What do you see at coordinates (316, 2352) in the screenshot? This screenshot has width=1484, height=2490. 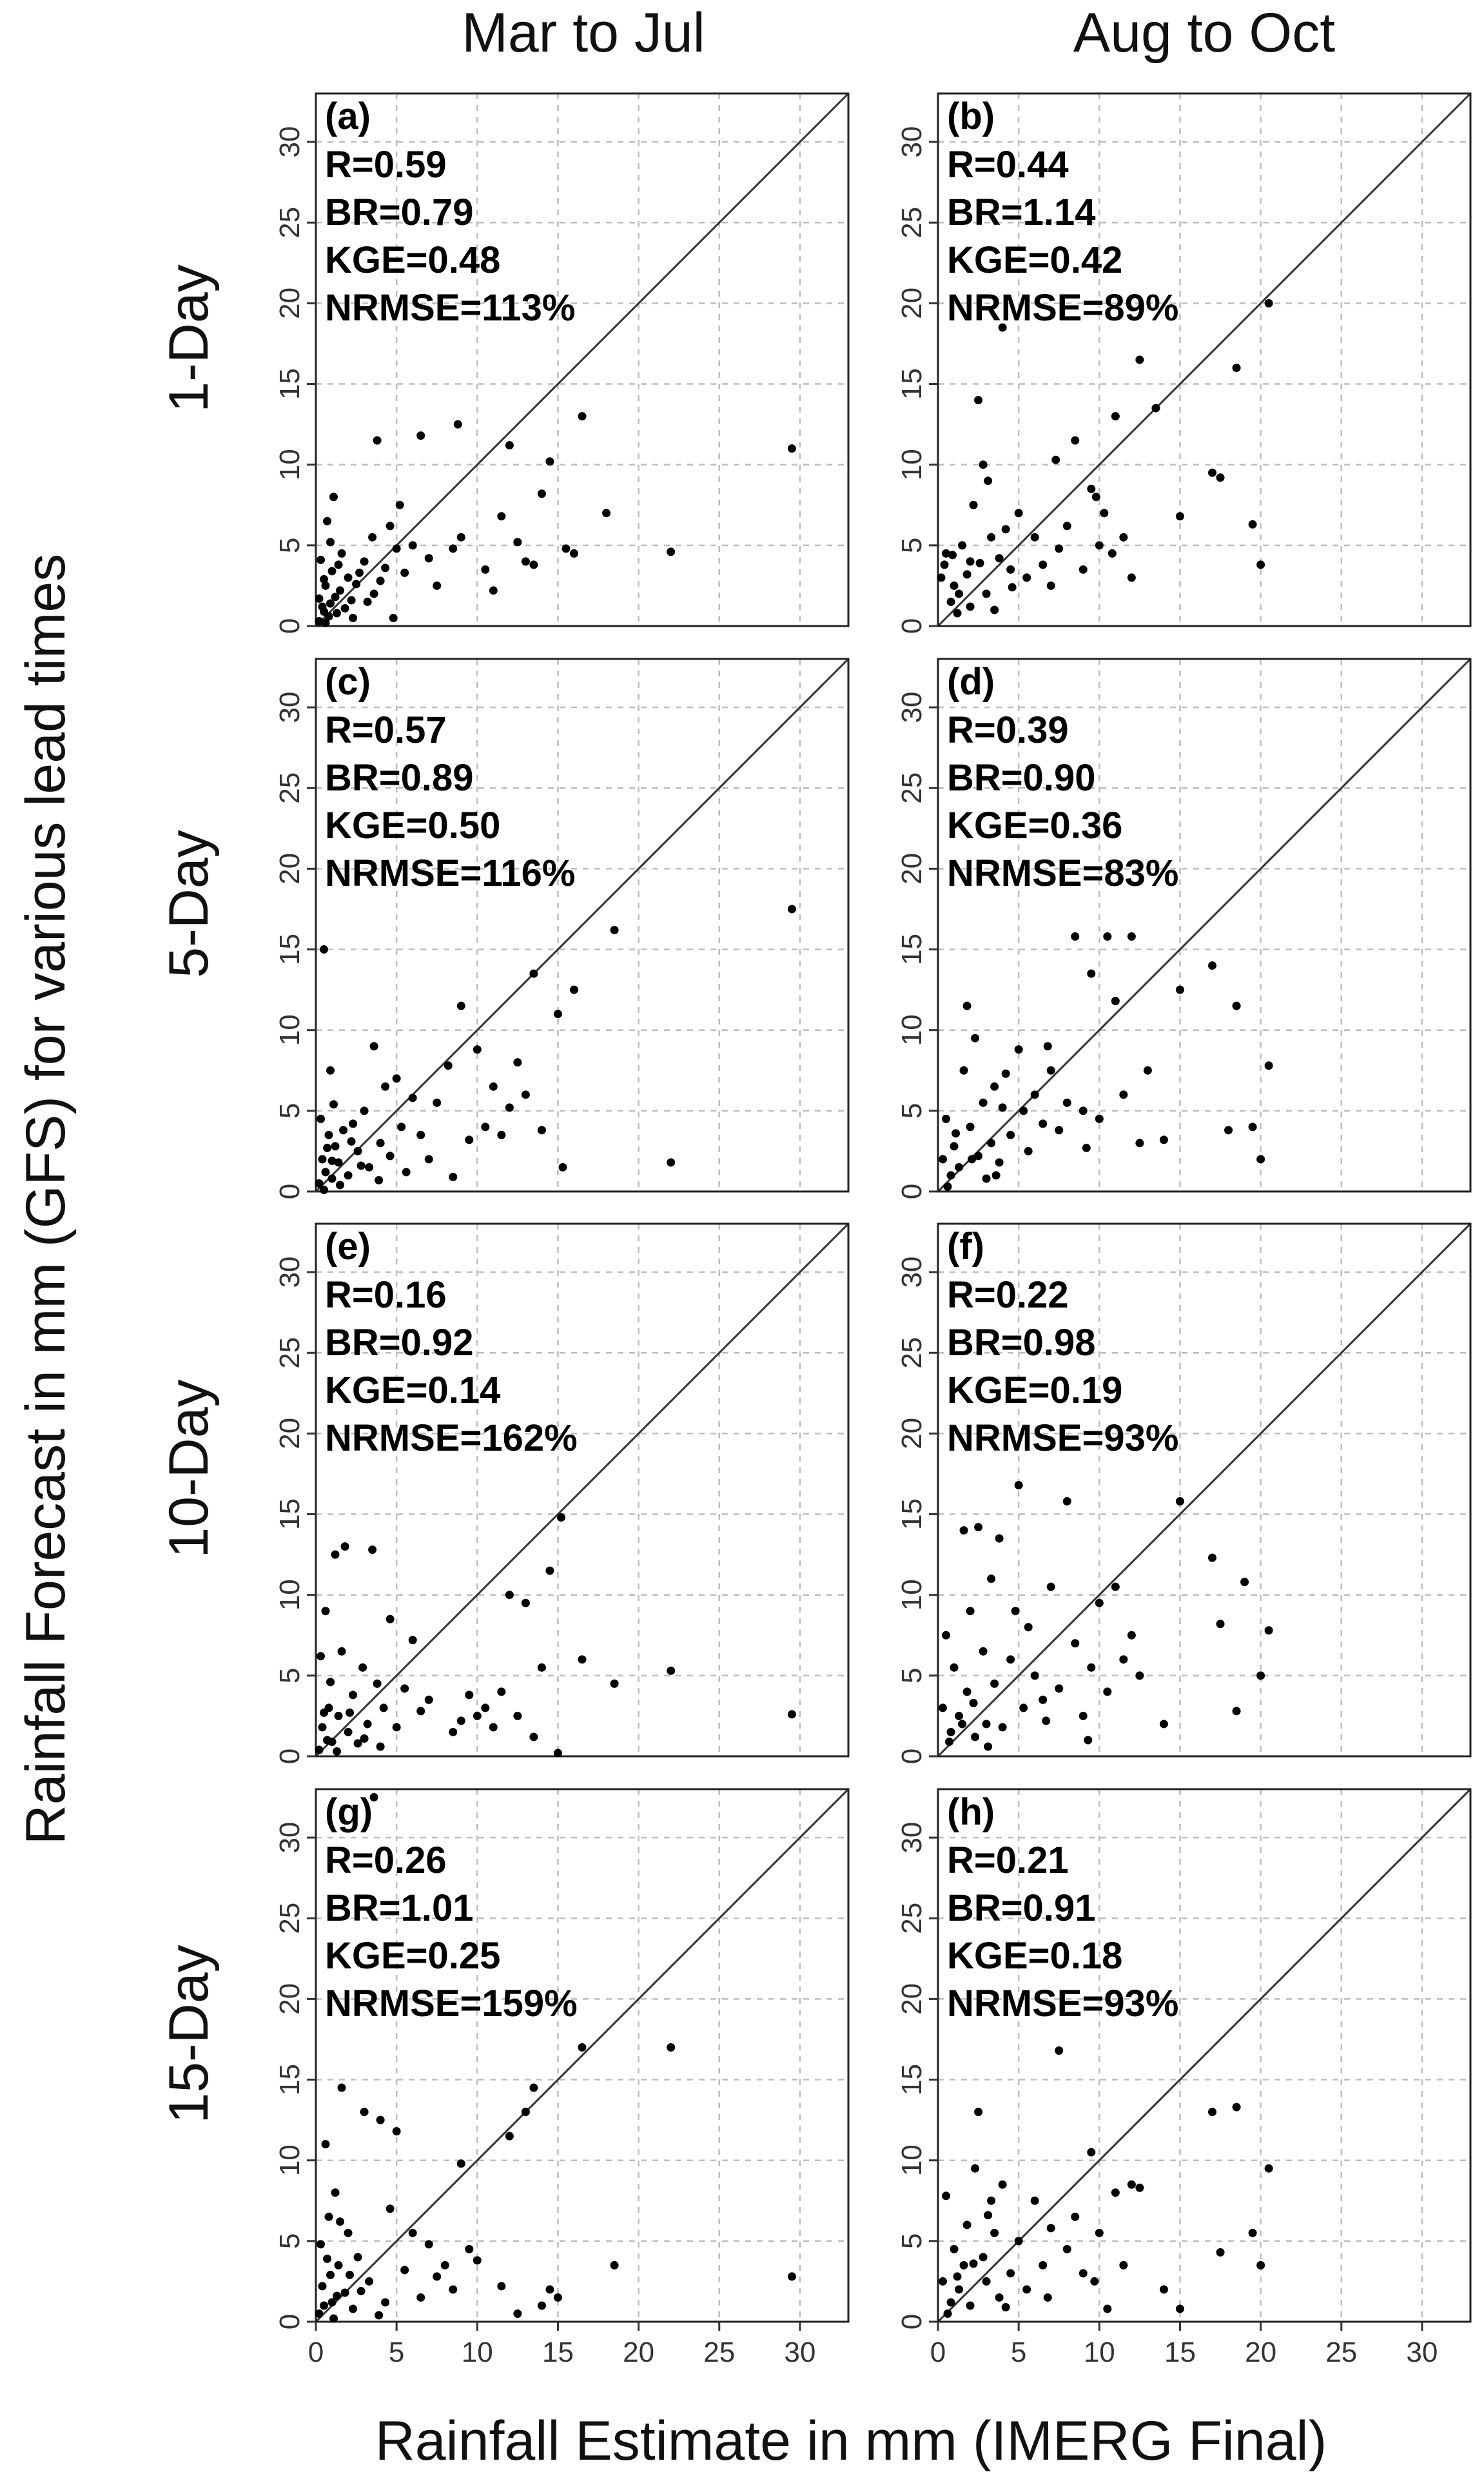 I see `x-tick-label: 0` at bounding box center [316, 2352].